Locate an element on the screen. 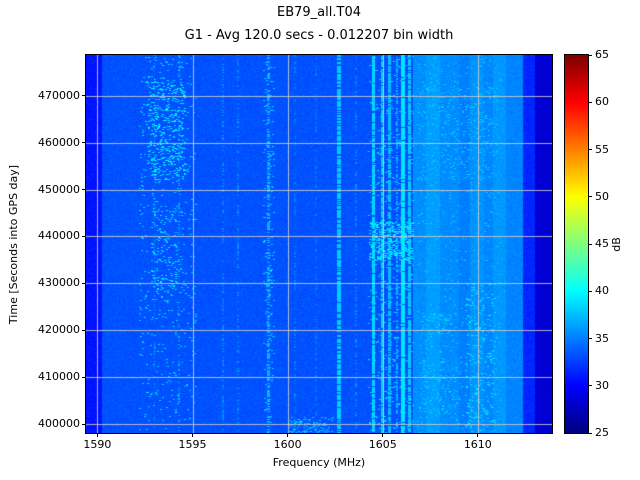  colorbar-label: dB is located at coordinates (616, 244).